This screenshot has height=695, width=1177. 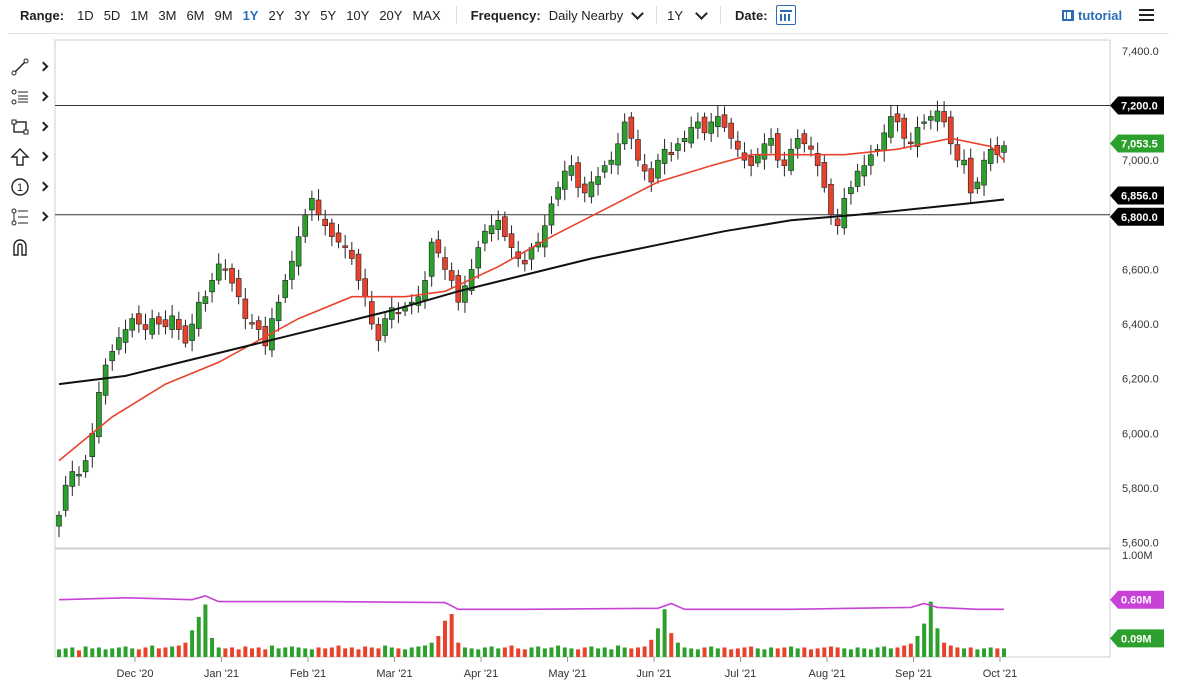 I want to click on fibonacci-tool-icon, so click(x=30, y=97).